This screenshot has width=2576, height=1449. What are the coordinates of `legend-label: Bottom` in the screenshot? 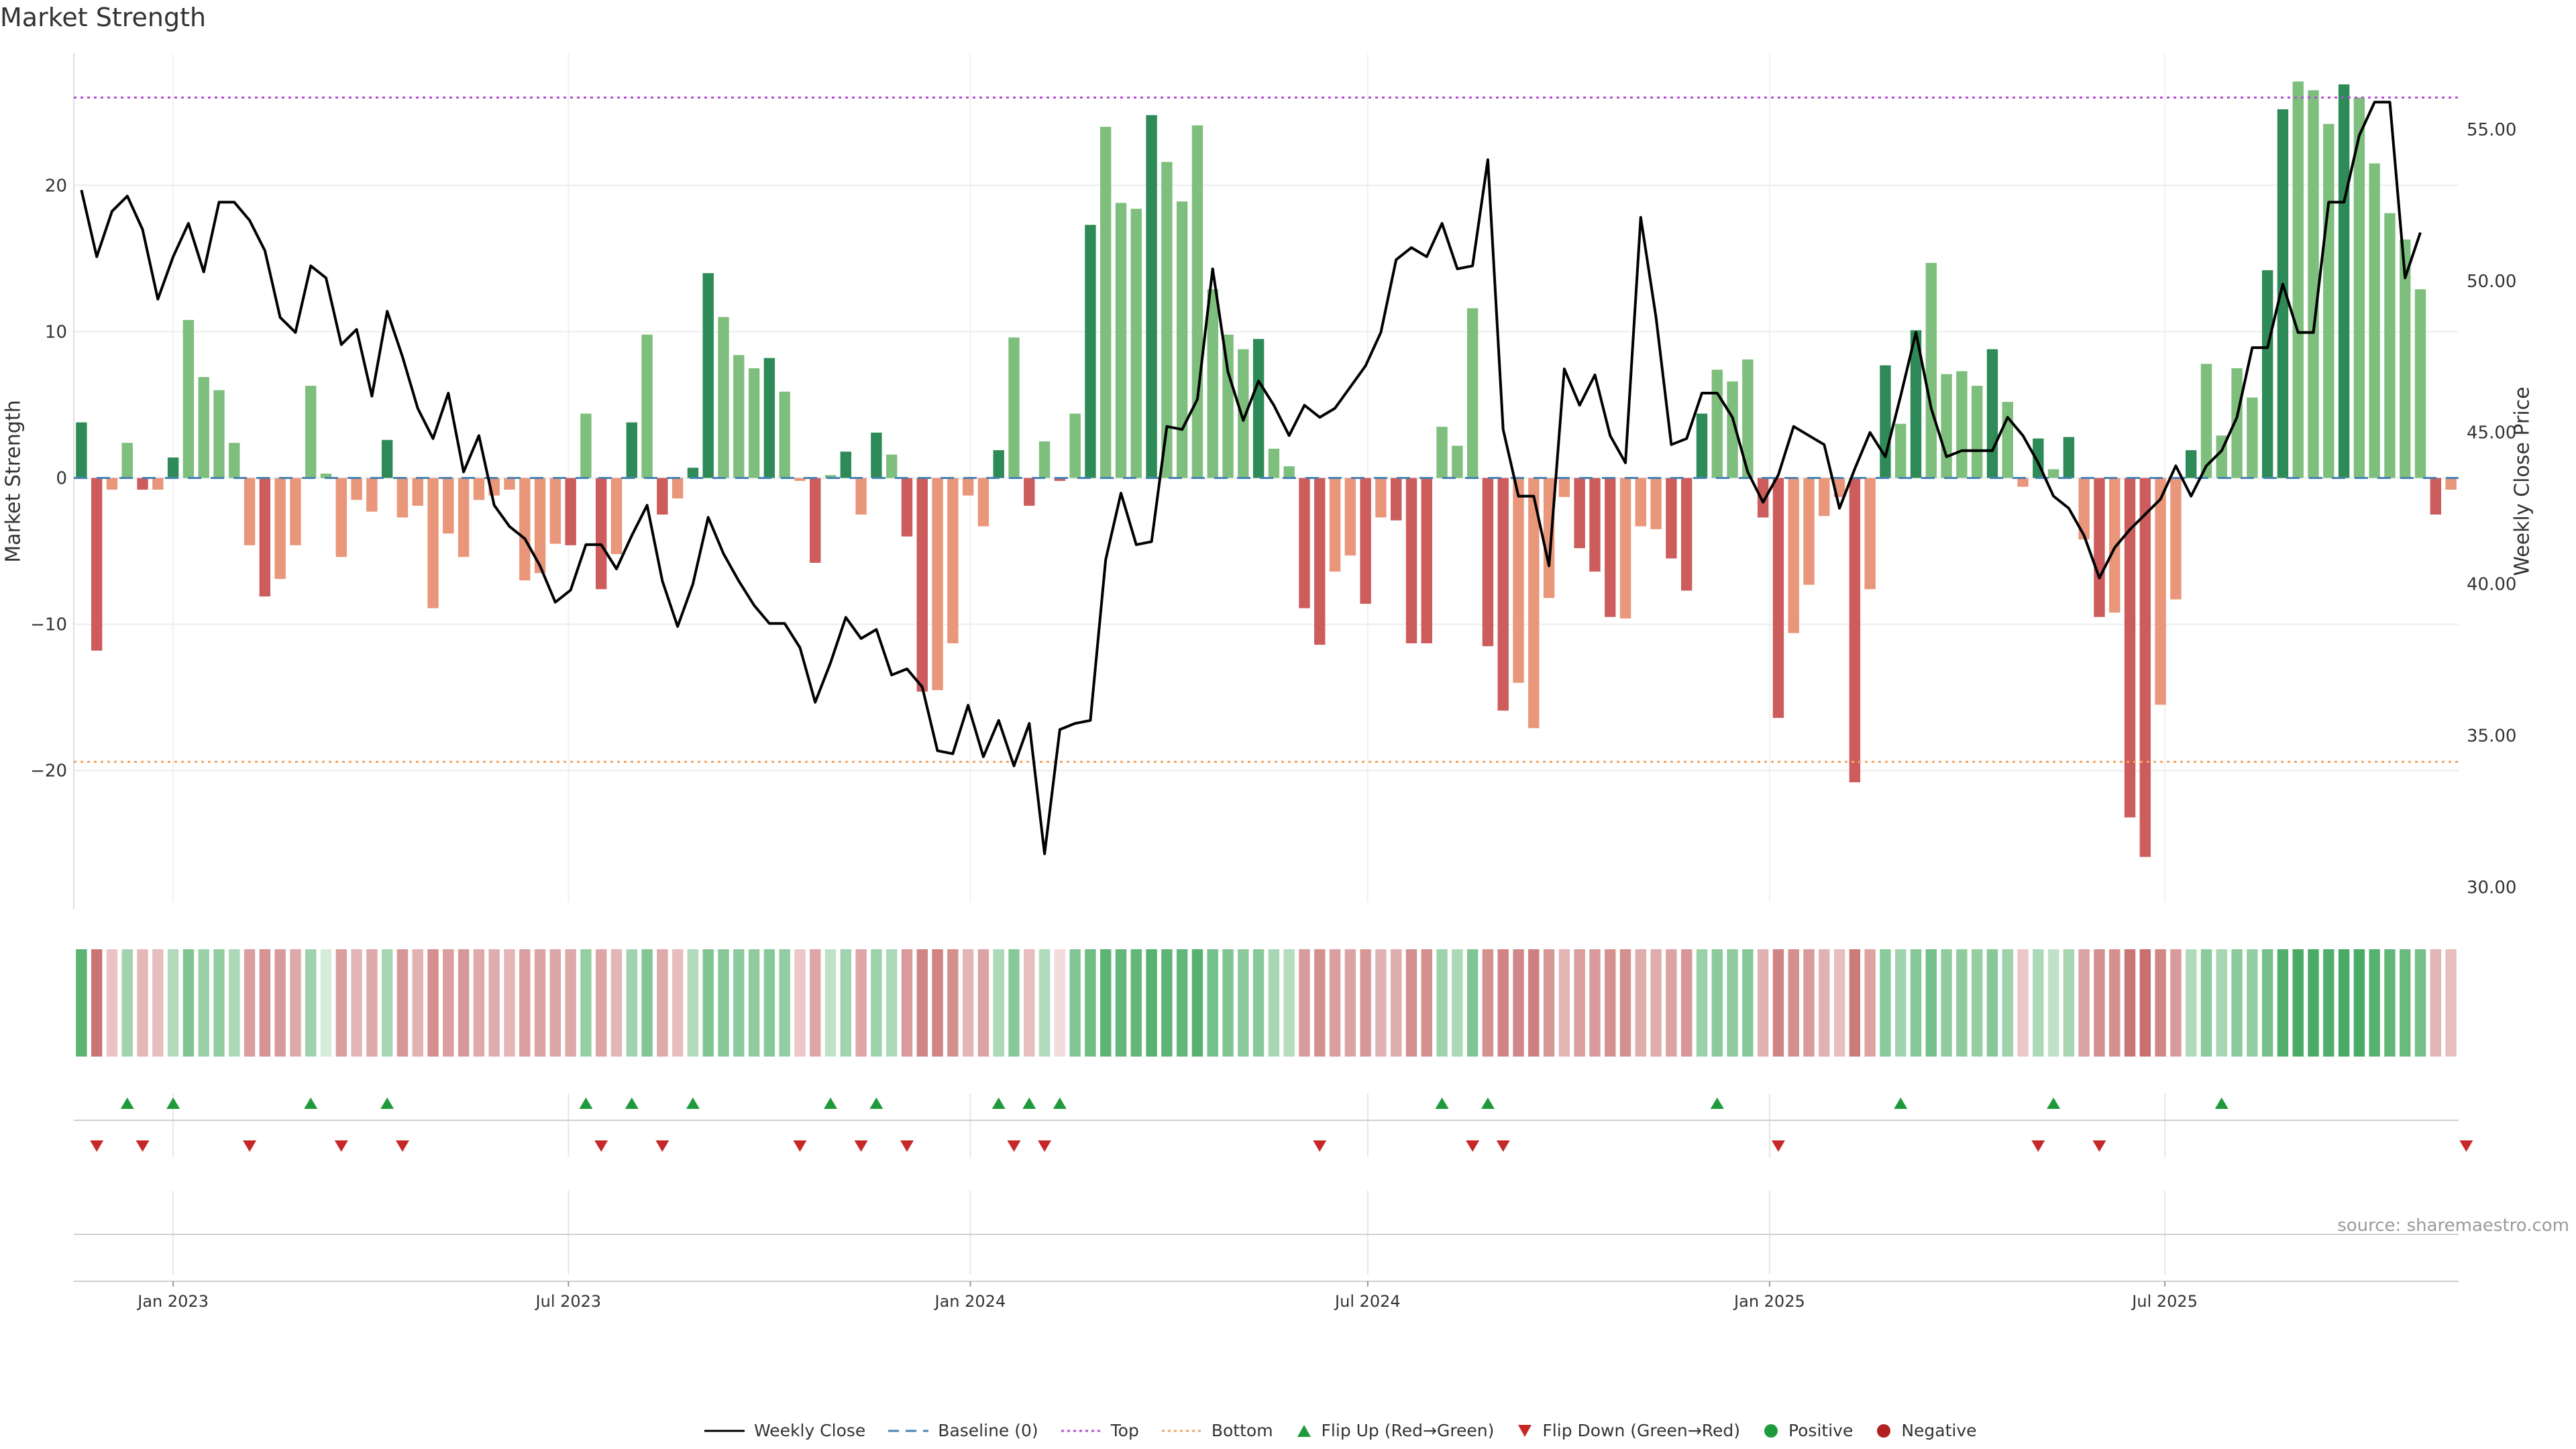 It's located at (1242, 1430).